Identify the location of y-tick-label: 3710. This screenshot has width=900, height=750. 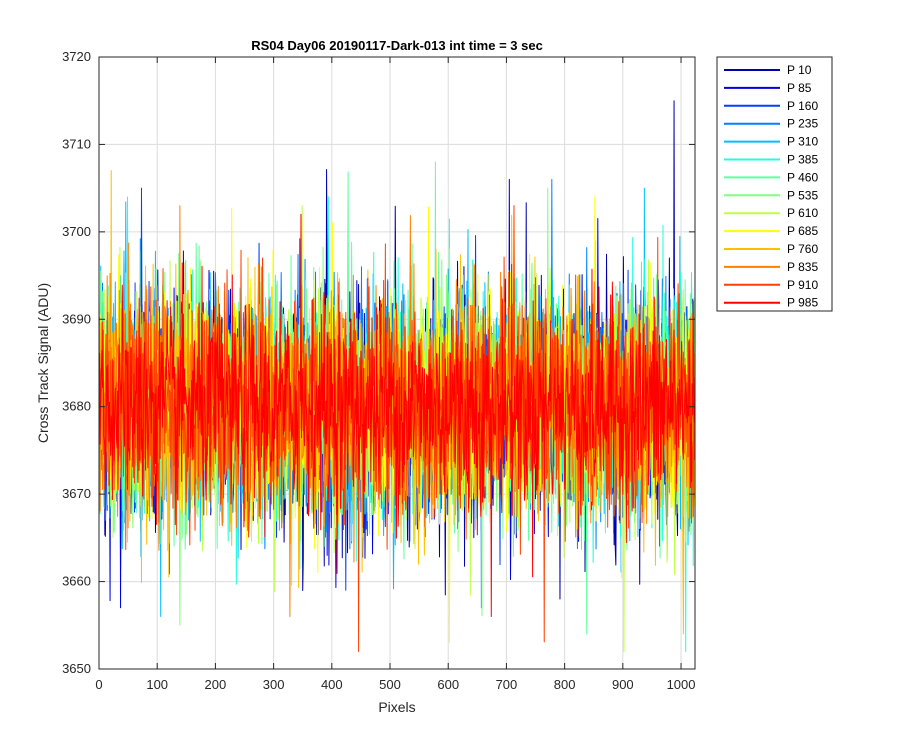
(76, 143).